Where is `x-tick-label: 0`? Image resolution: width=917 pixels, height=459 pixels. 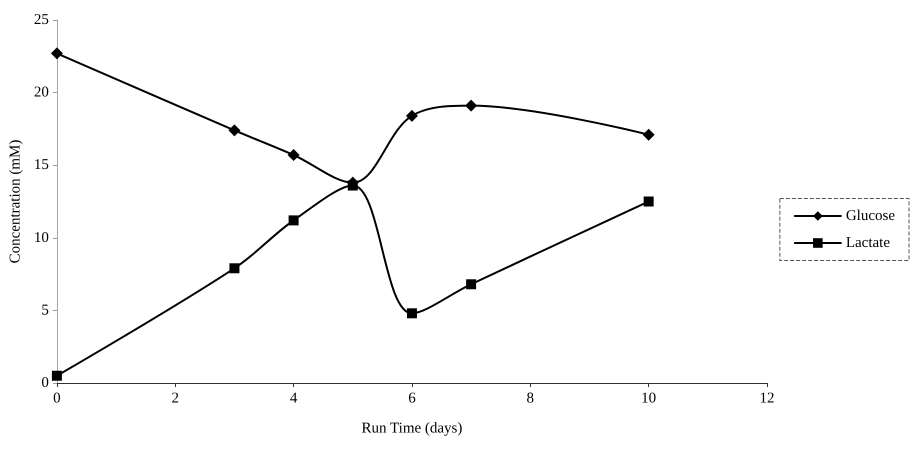 x-tick-label: 0 is located at coordinates (57, 398).